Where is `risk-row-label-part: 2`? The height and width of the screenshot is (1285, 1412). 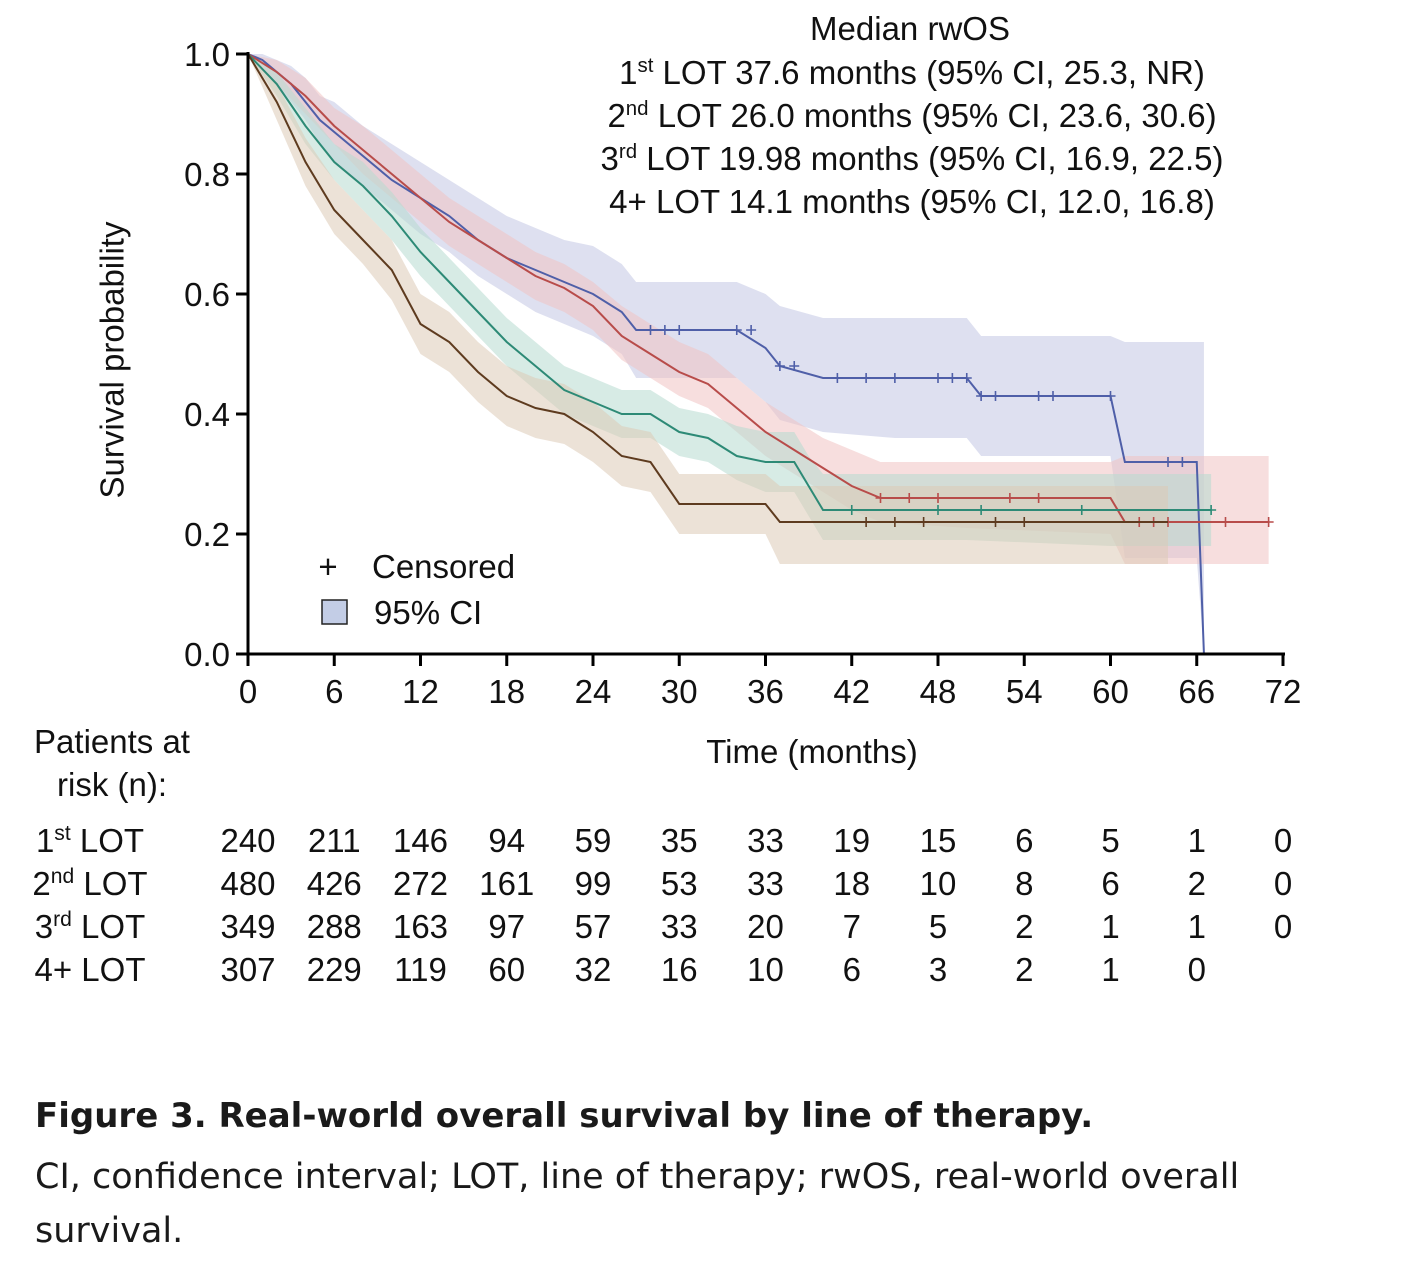
risk-row-label-part: 2 is located at coordinates (41, 883).